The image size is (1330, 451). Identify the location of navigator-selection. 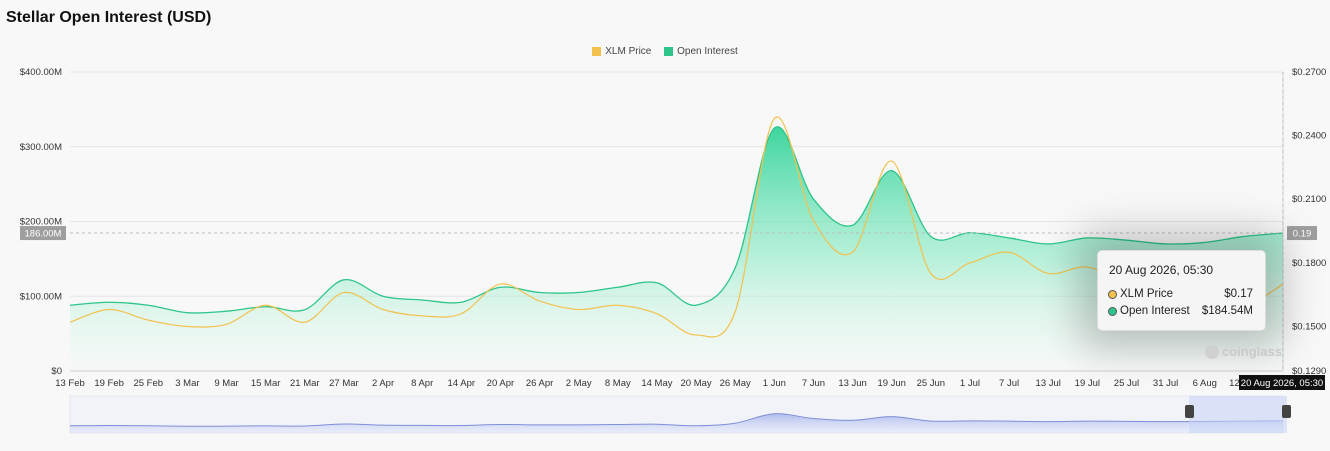
(1238, 414).